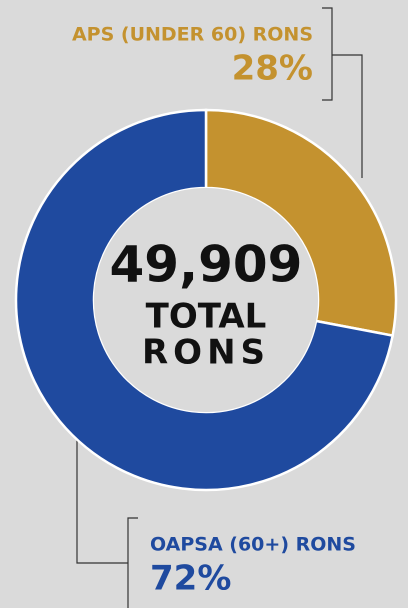  I want to click on bracket-top, so click(342, 92).